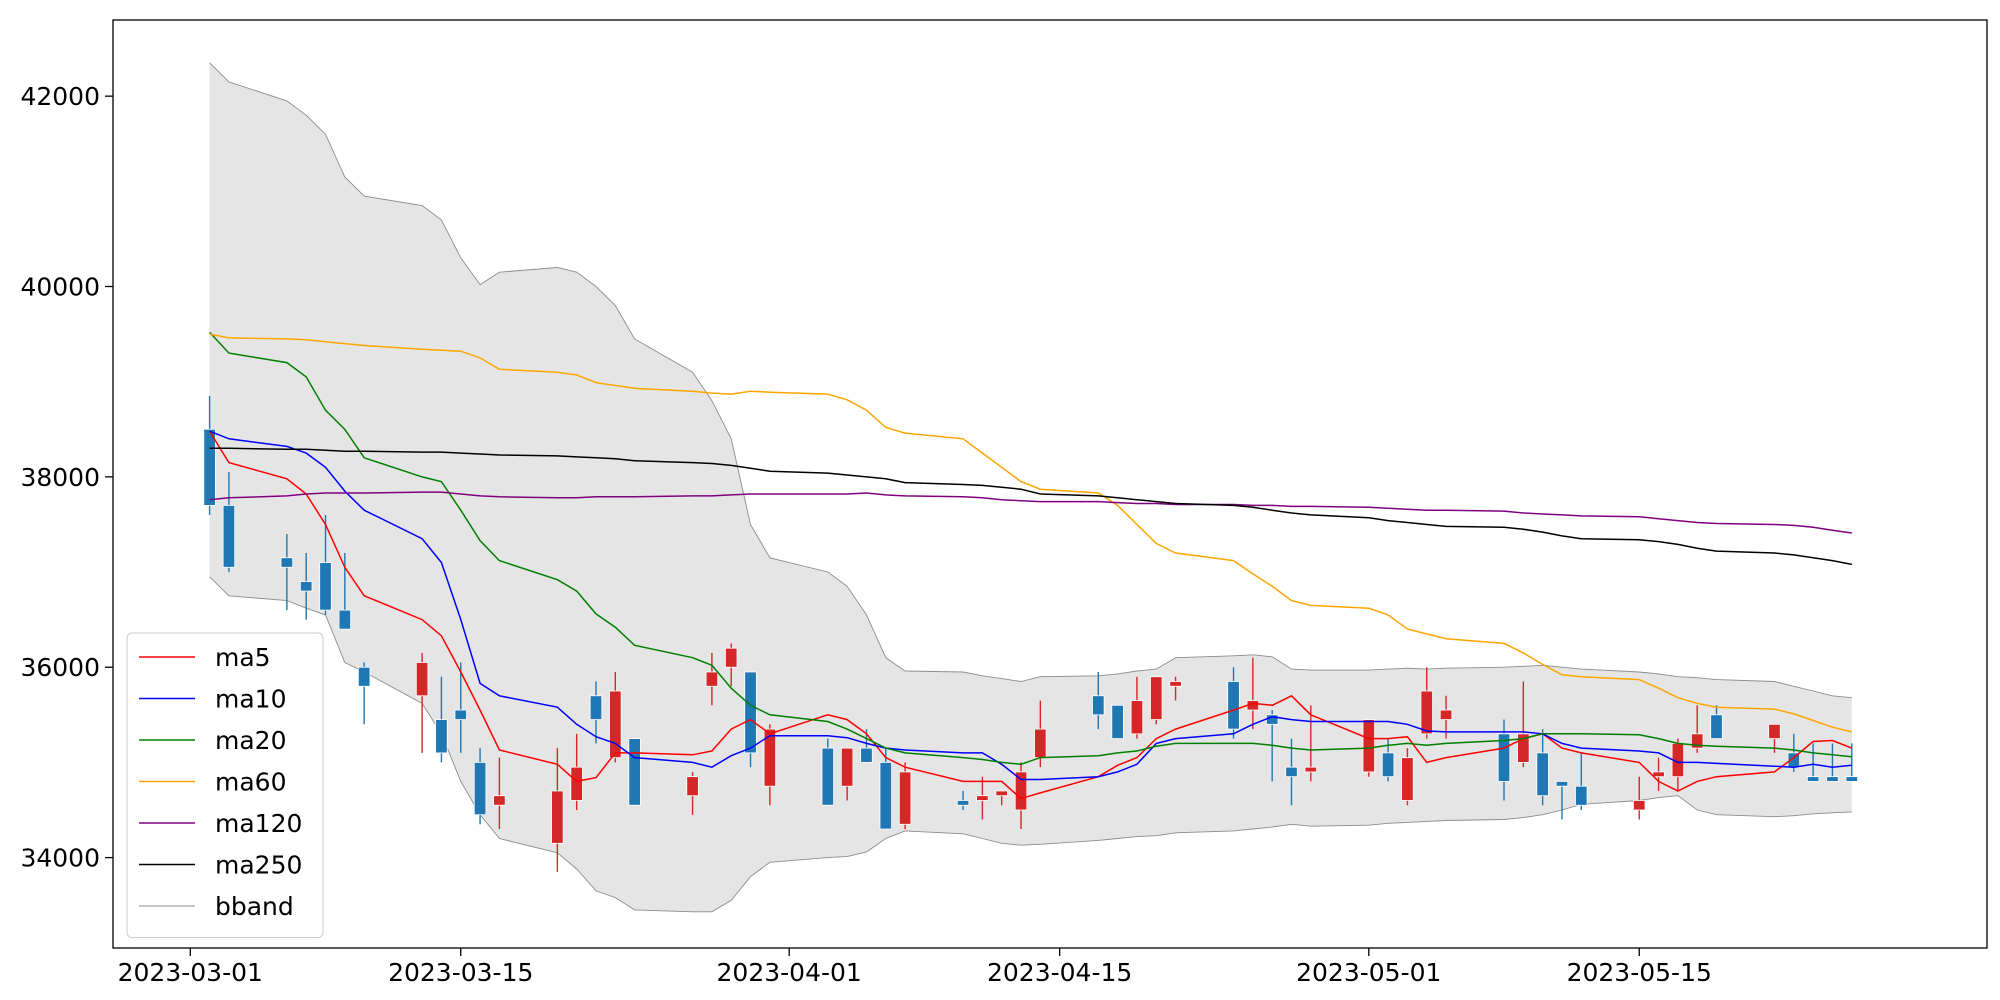  I want to click on legend-item-ma250: ma250, so click(220, 865).